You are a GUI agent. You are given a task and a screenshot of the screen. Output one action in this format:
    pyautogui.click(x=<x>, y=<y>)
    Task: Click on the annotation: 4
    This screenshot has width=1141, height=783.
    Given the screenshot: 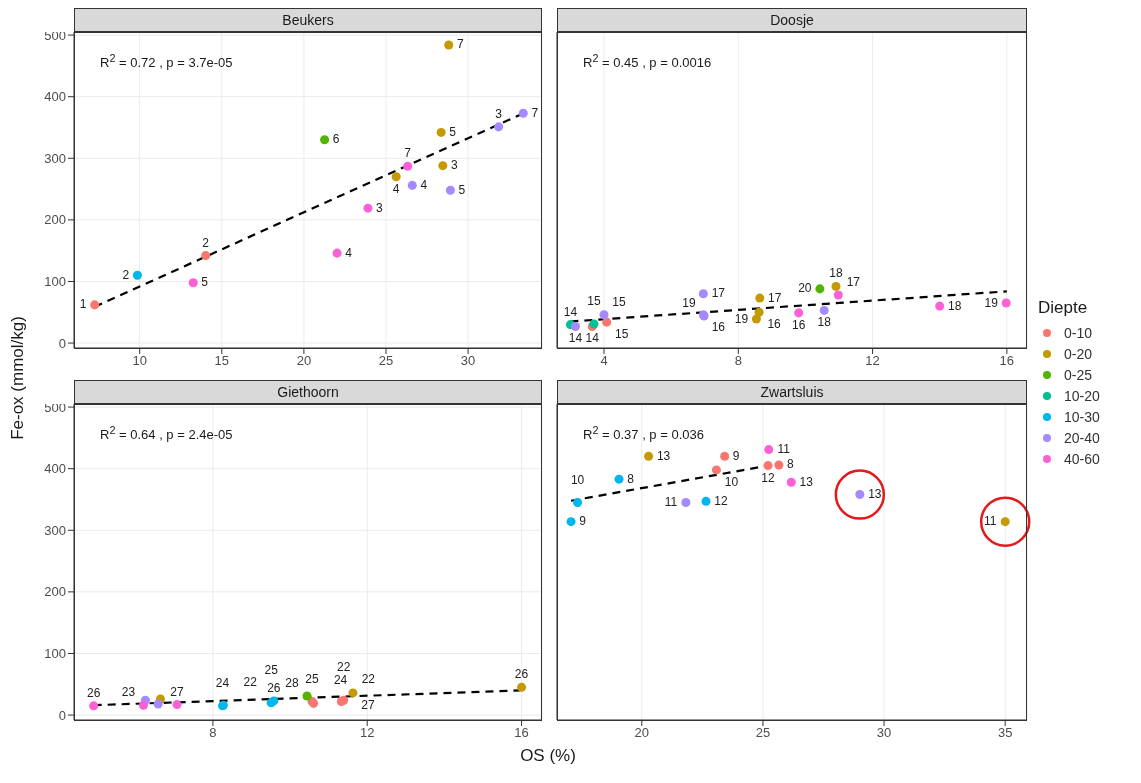 What is the action you would take?
    pyautogui.click(x=396, y=188)
    